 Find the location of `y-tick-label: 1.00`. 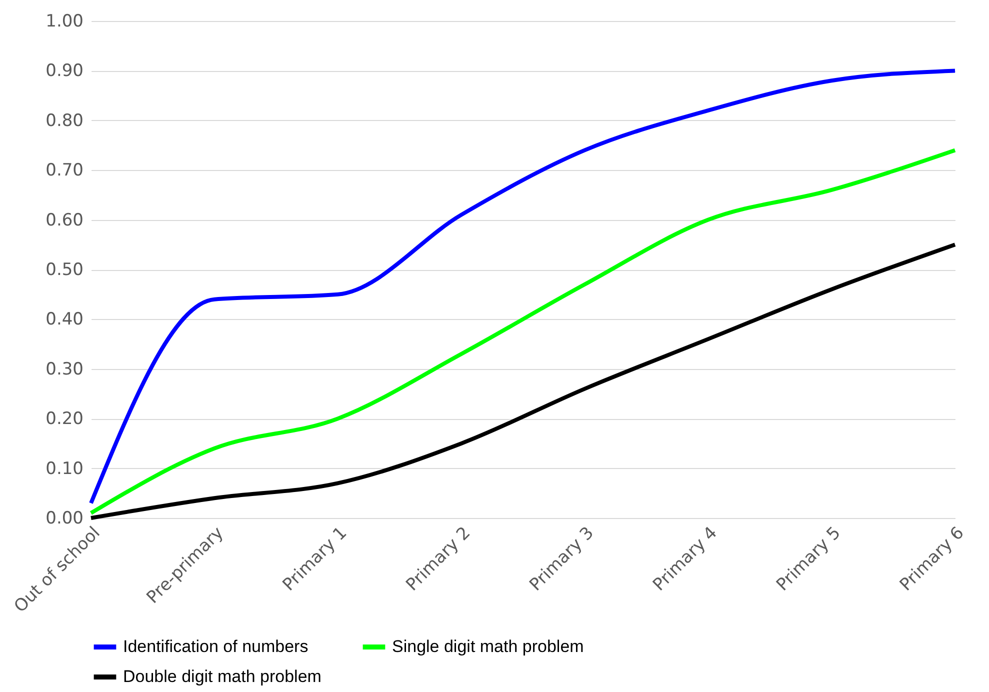

y-tick-label: 1.00 is located at coordinates (65, 22).